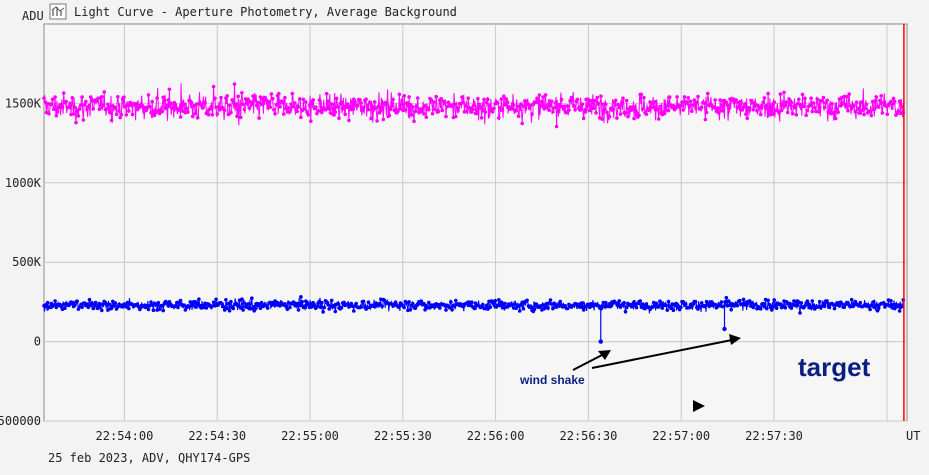  I want to click on x-tick-label: 22:56:00, so click(496, 436).